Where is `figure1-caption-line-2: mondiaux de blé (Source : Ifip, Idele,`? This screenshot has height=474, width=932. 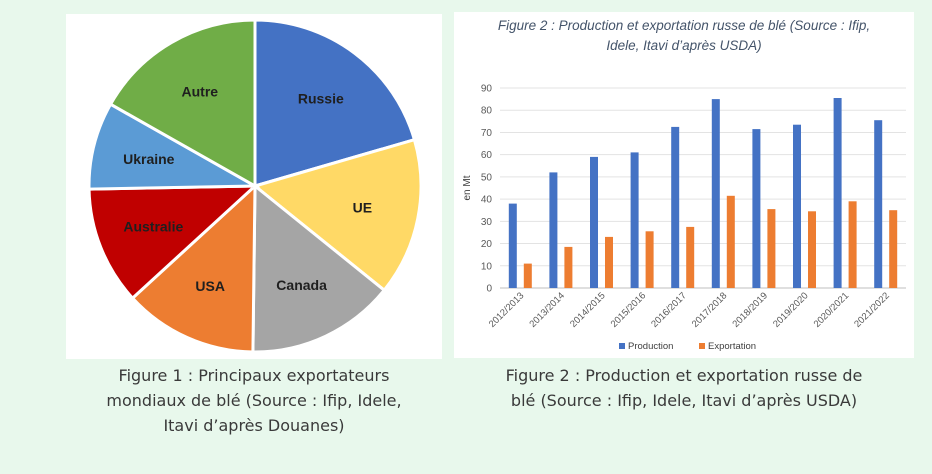 figure1-caption-line-2: mondiaux de blé (Source : Ifip, Idele, is located at coordinates (254, 400).